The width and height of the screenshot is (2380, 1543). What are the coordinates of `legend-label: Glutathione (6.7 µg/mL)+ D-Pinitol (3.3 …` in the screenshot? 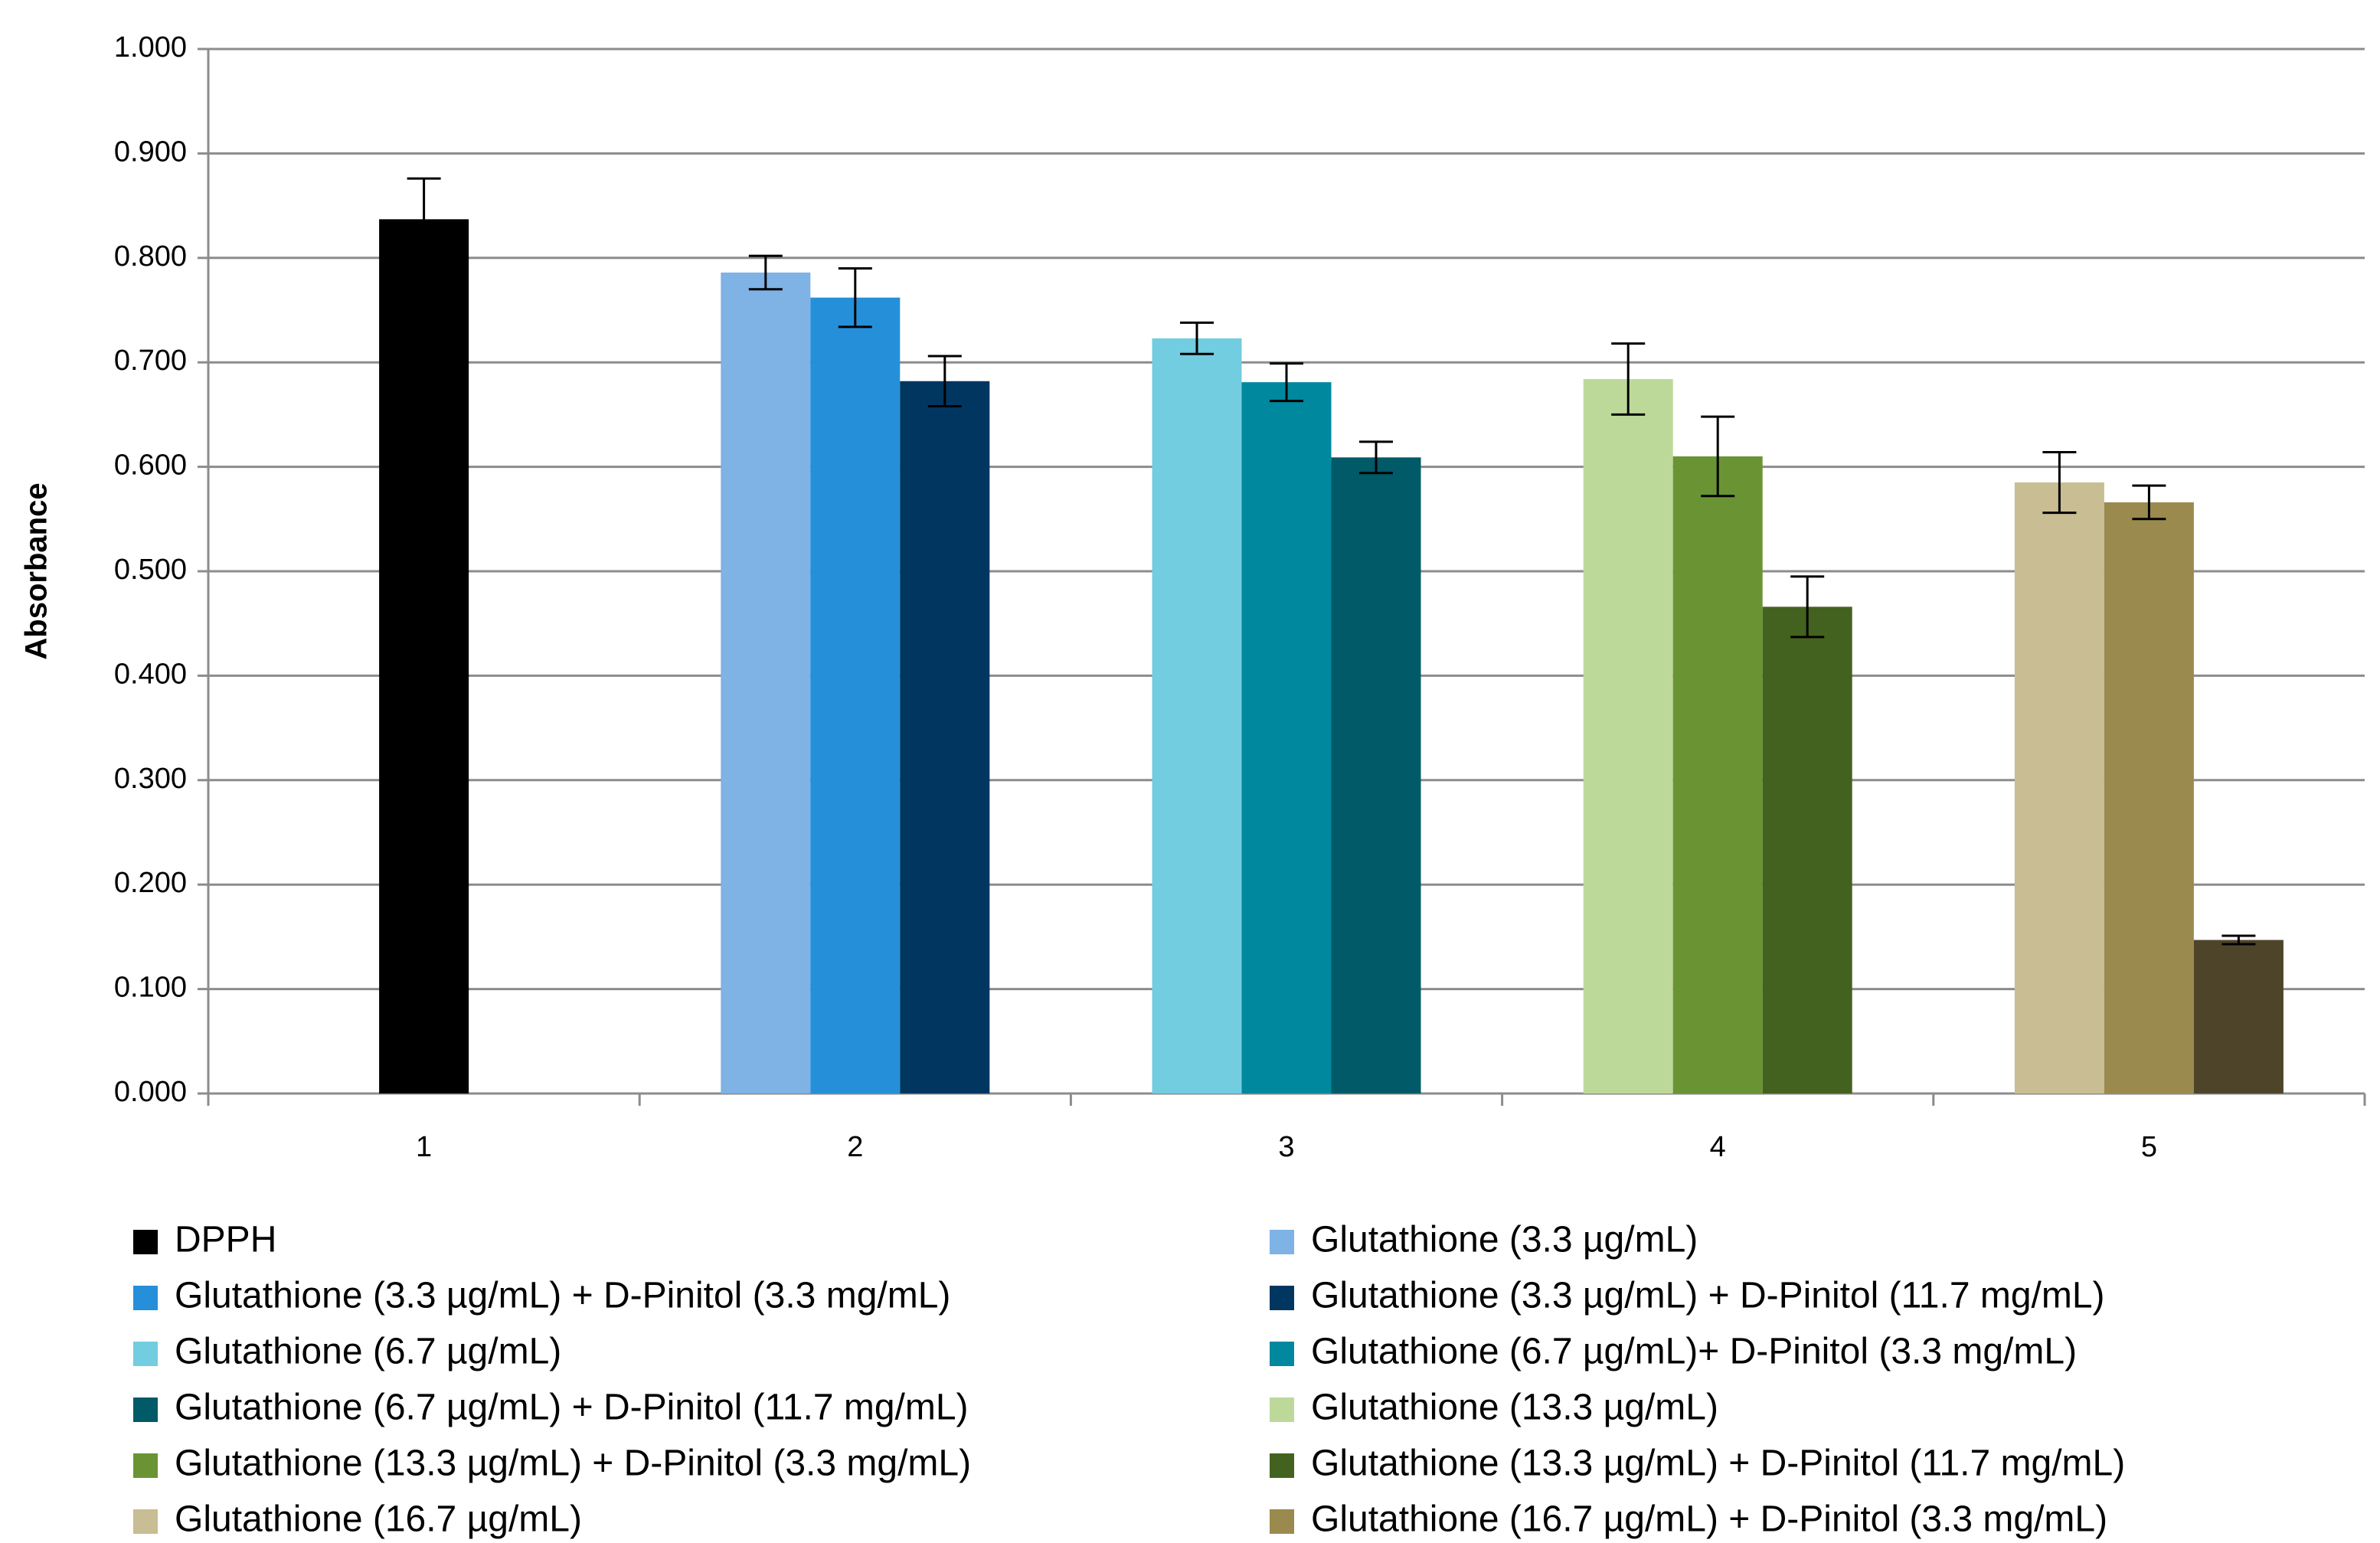 It's located at (1694, 1352).